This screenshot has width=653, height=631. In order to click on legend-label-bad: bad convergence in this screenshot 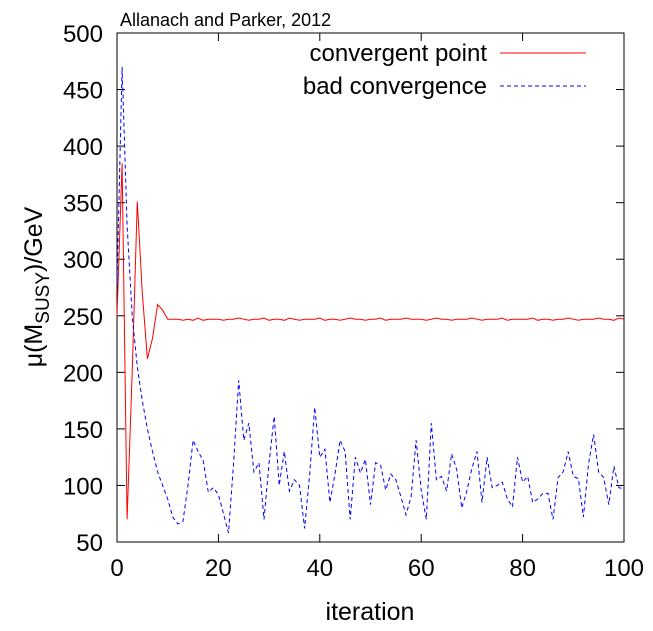, I will do `click(395, 86)`.